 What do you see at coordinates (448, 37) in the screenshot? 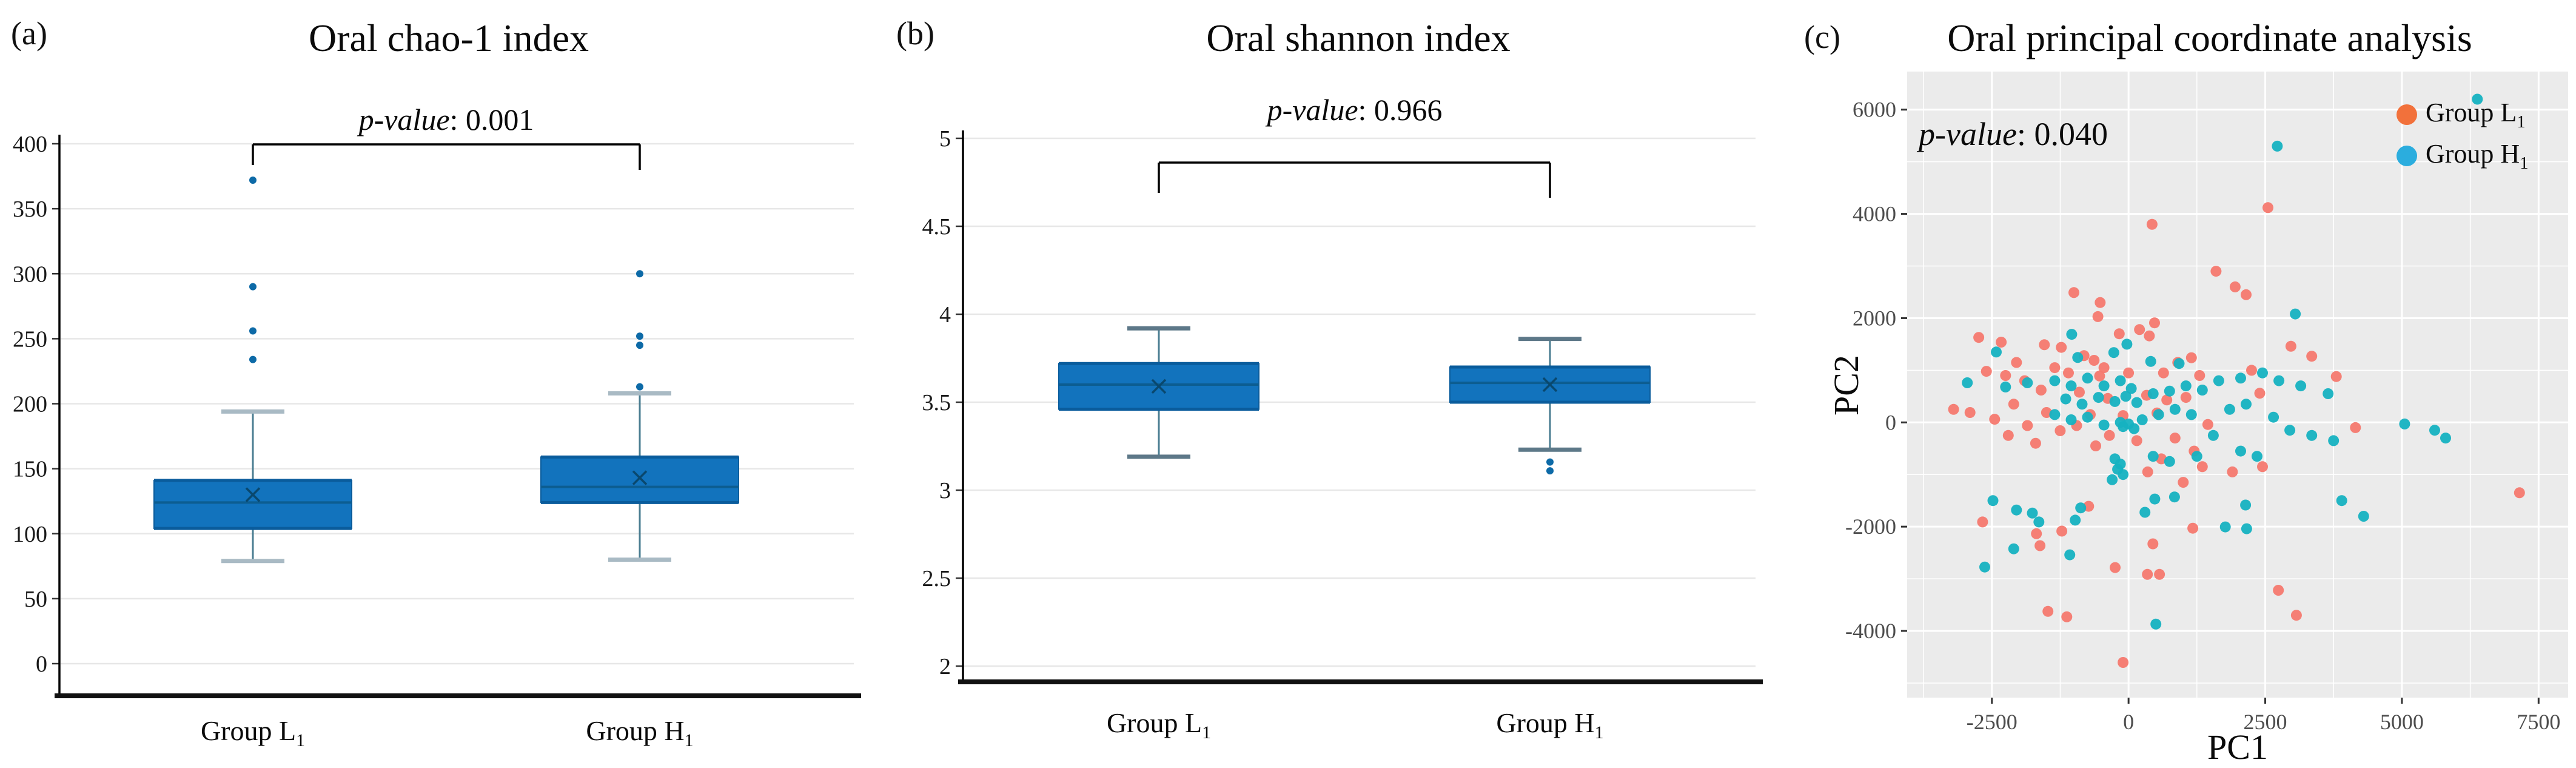
I see `panel-a-title: Oral chao-1 index` at bounding box center [448, 37].